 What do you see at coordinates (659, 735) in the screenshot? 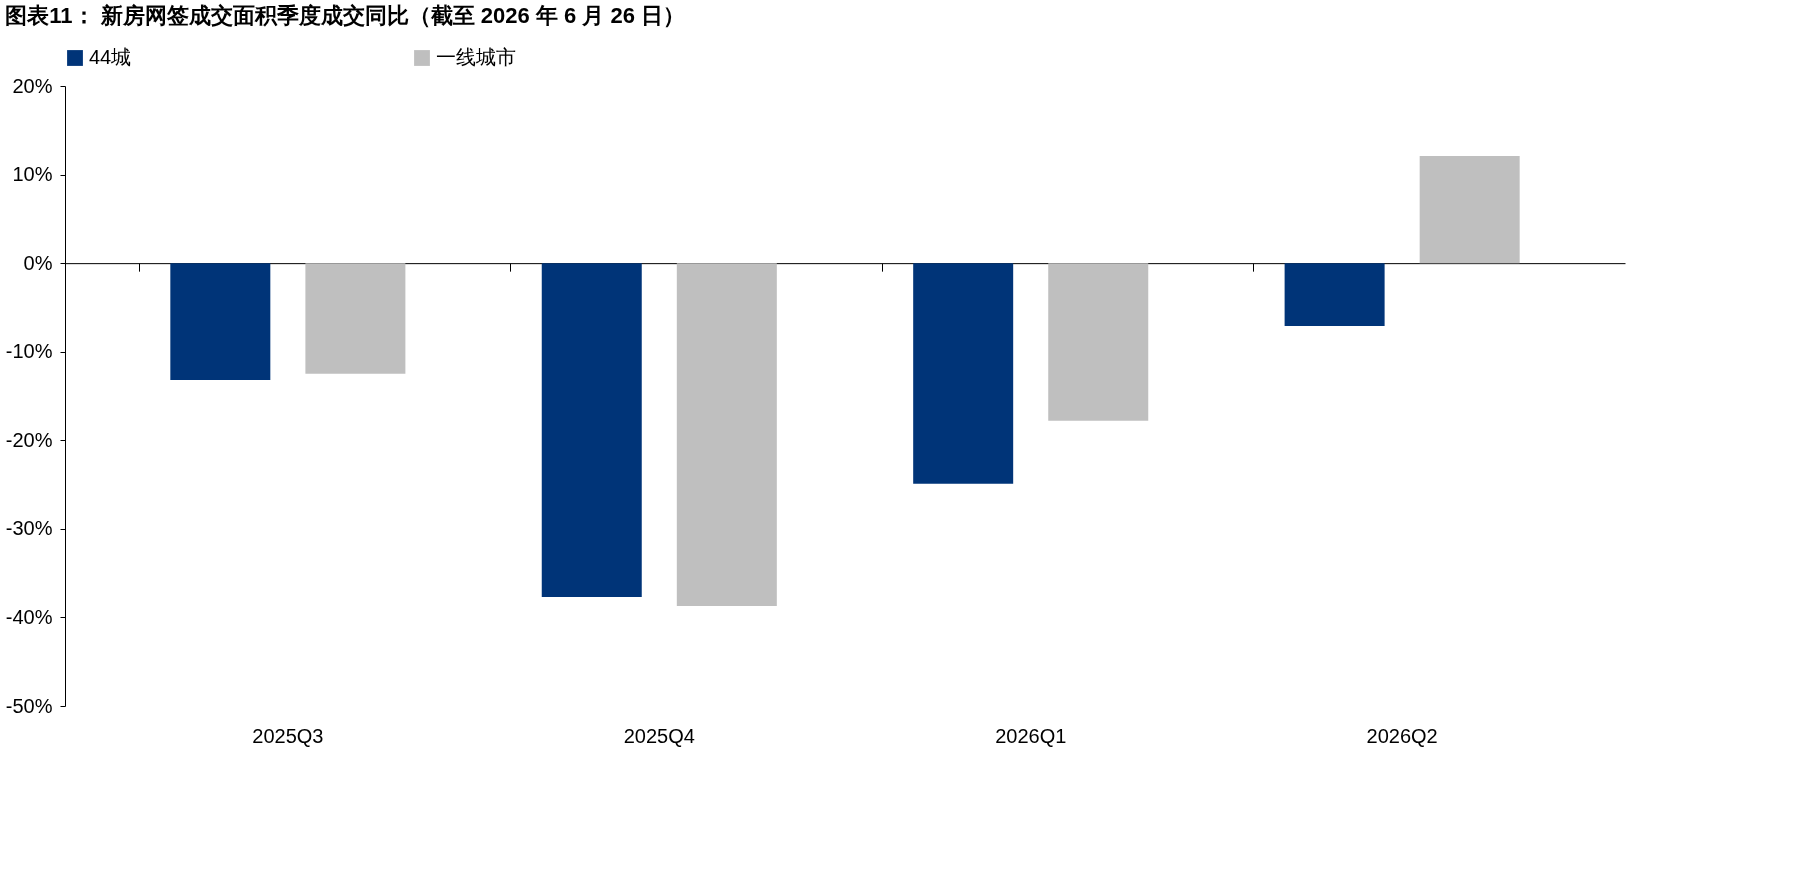
I see `x-tick-label: 2025Q4` at bounding box center [659, 735].